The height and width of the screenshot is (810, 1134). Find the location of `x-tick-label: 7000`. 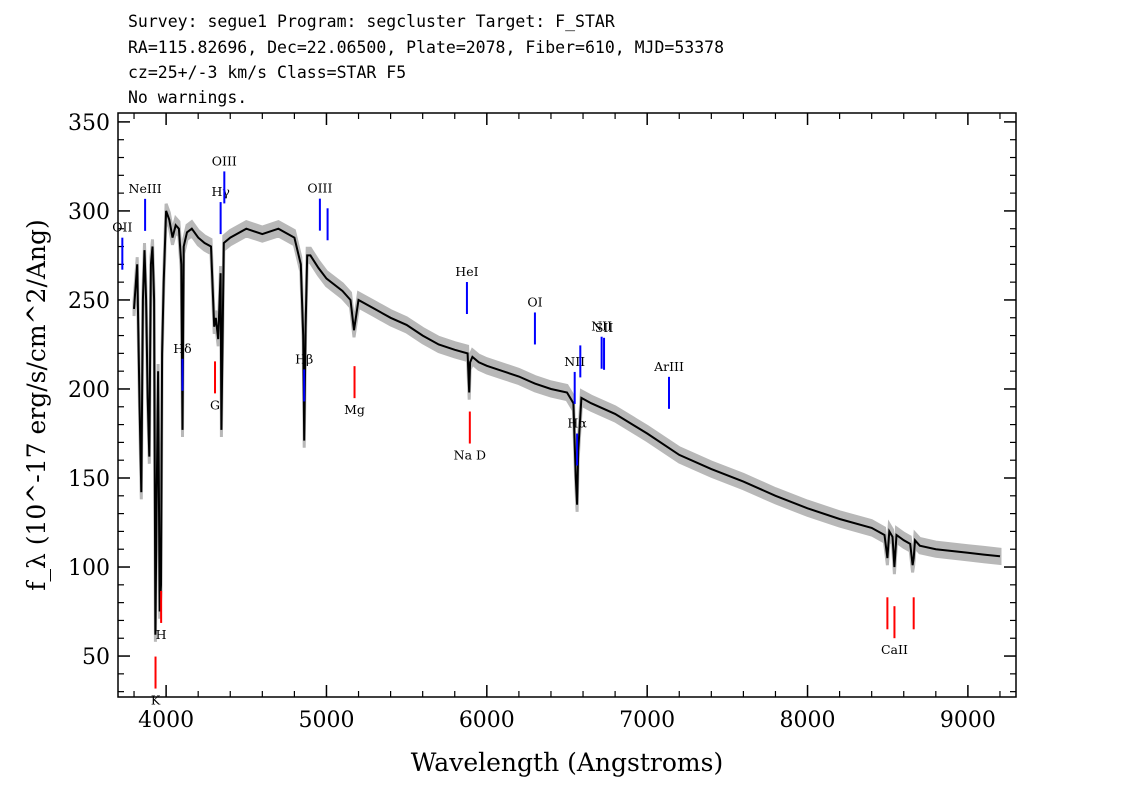

x-tick-label: 7000 is located at coordinates (647, 720).